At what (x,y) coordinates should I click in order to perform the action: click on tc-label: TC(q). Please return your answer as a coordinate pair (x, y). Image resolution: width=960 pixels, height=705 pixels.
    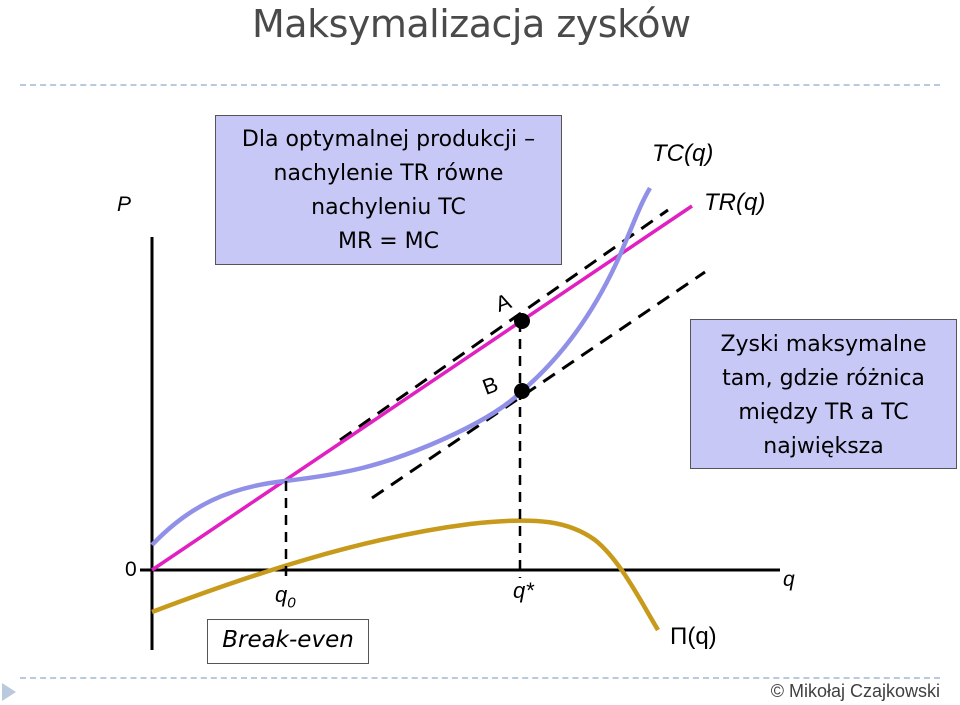
    Looking at the image, I should click on (683, 153).